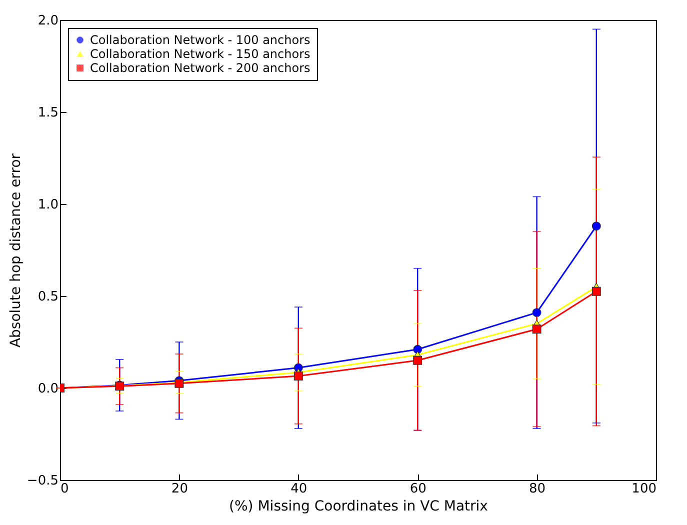 Image resolution: width=687 pixels, height=525 pixels. What do you see at coordinates (48, 297) in the screenshot?
I see `y-tick-label: 0.5` at bounding box center [48, 297].